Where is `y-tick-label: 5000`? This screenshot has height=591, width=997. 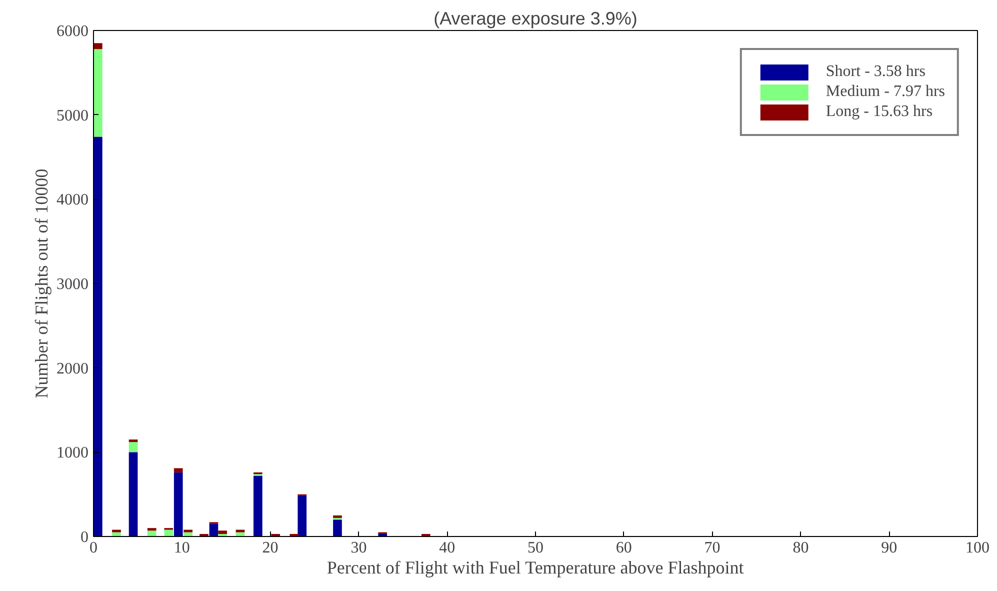
y-tick-label: 5000 is located at coordinates (72, 115).